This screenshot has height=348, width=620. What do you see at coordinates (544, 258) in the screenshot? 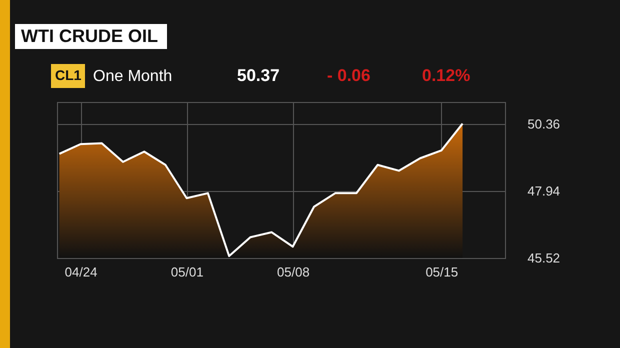
I see `y-tick-label: 45.52` at bounding box center [544, 258].